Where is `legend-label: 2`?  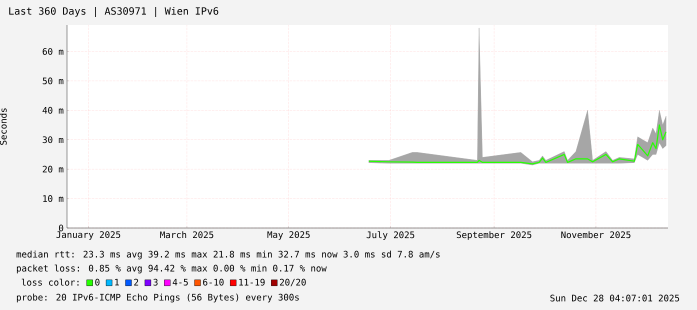 legend-label: 2 is located at coordinates (136, 282).